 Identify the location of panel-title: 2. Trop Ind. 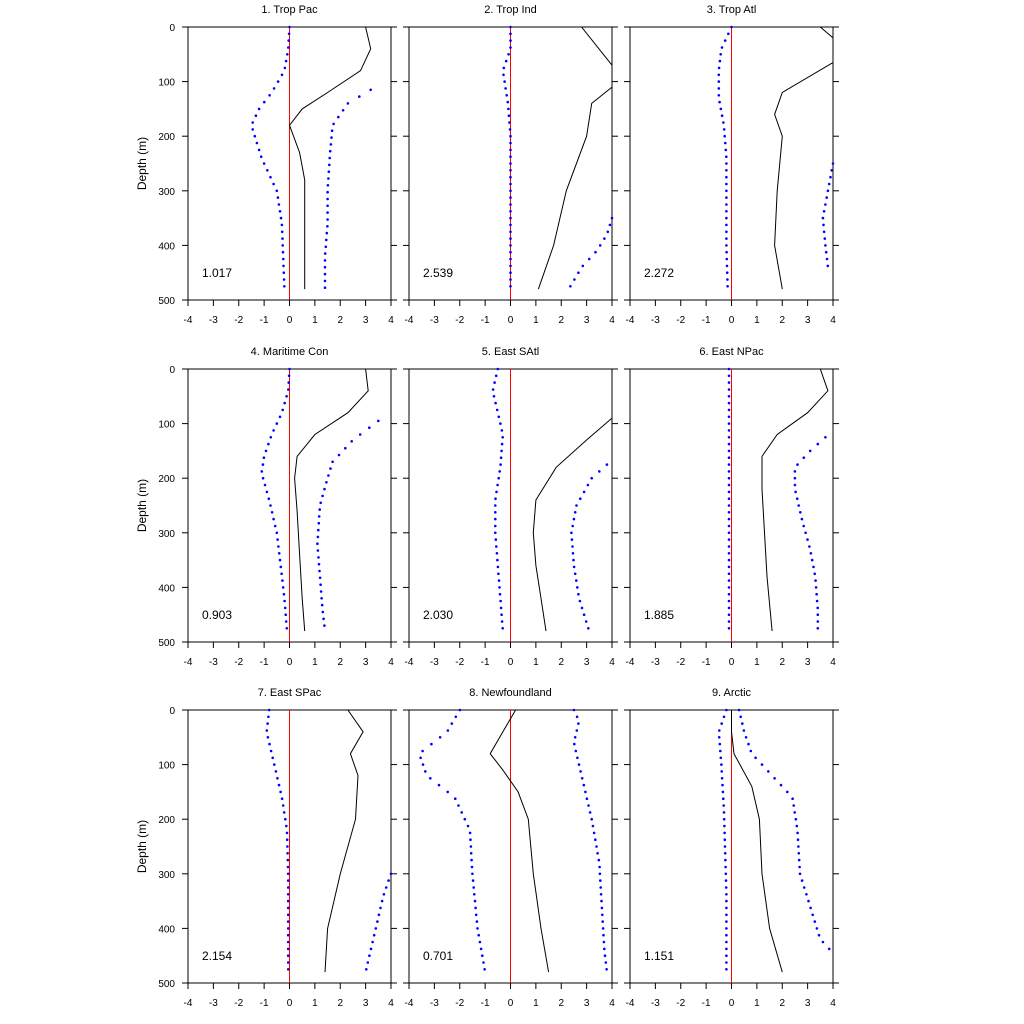
(510, 10).